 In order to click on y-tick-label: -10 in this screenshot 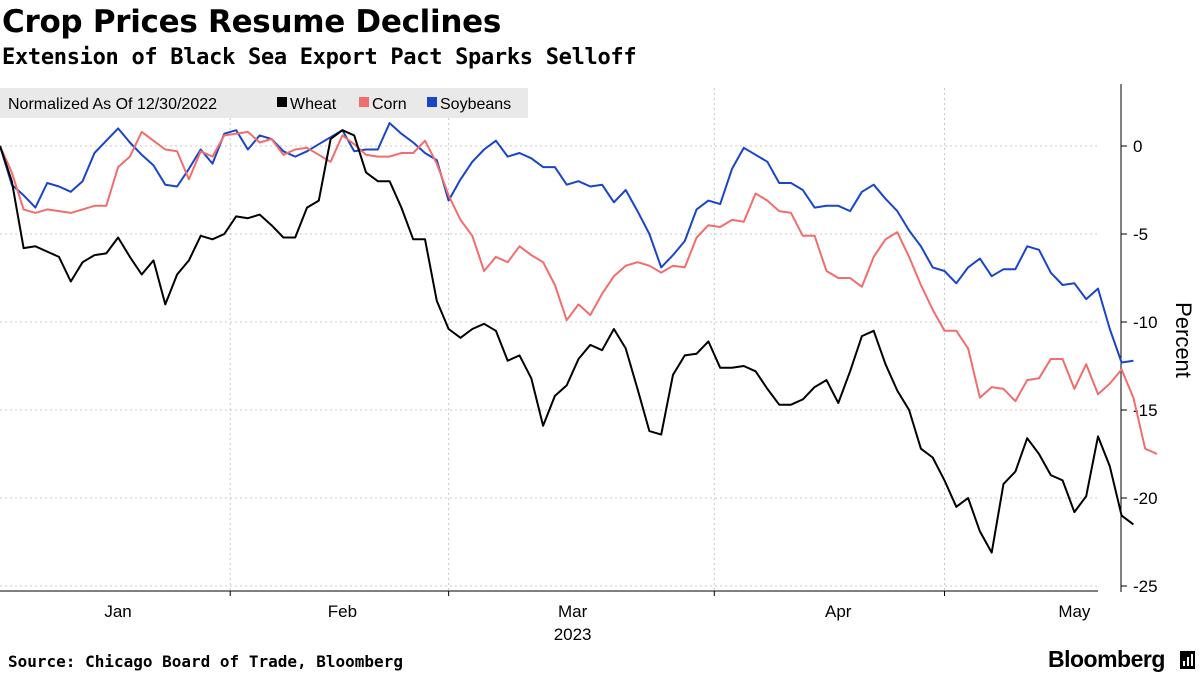, I will do `click(1145, 322)`.